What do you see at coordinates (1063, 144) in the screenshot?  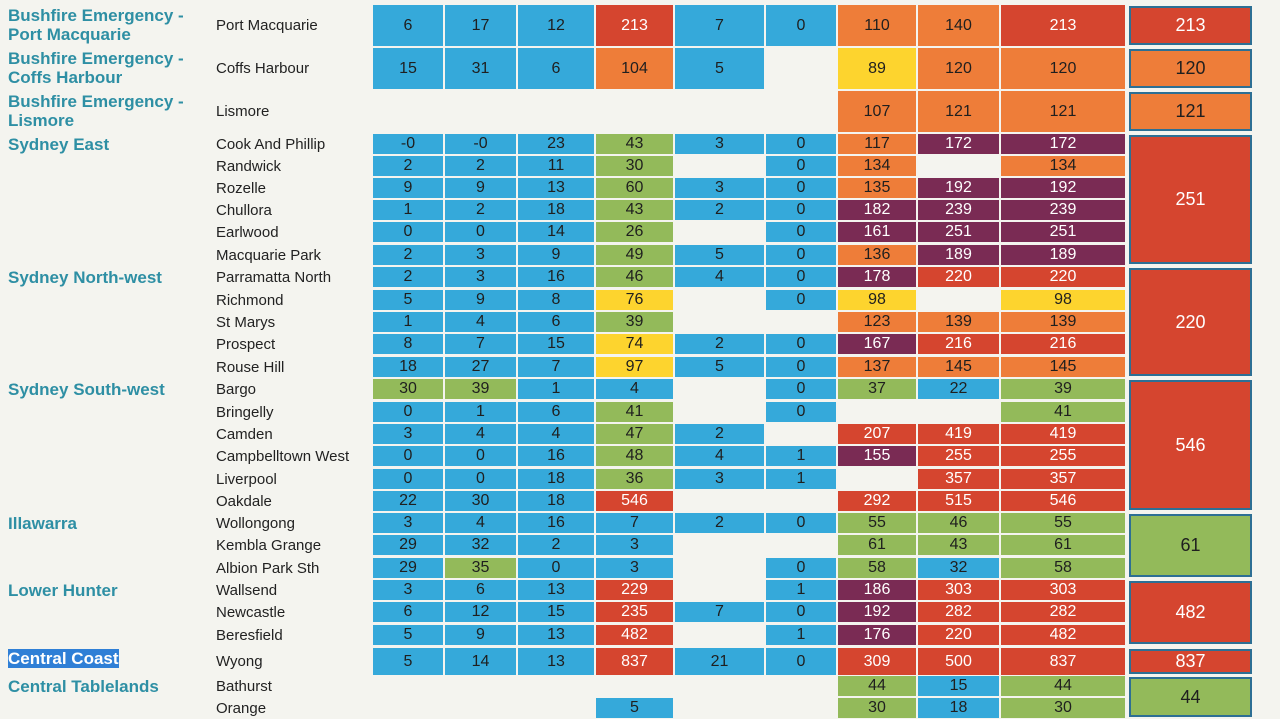 I see `value-cell: 172` at bounding box center [1063, 144].